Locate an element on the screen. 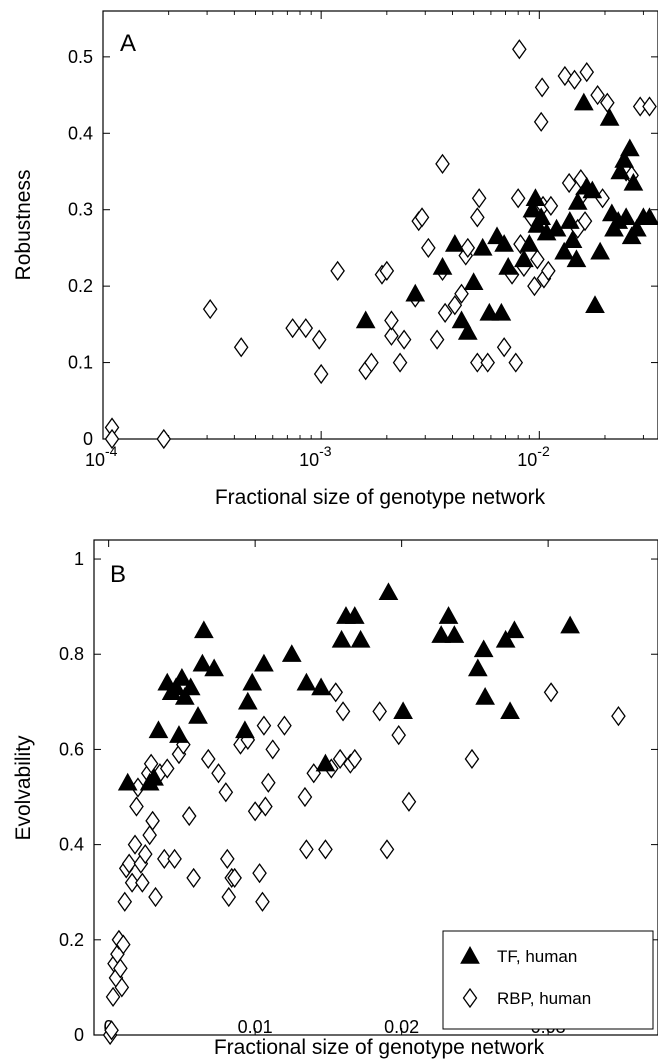 This screenshot has height=1059, width=658. y-tick-label-b: 0.4 is located at coordinates (71, 845).